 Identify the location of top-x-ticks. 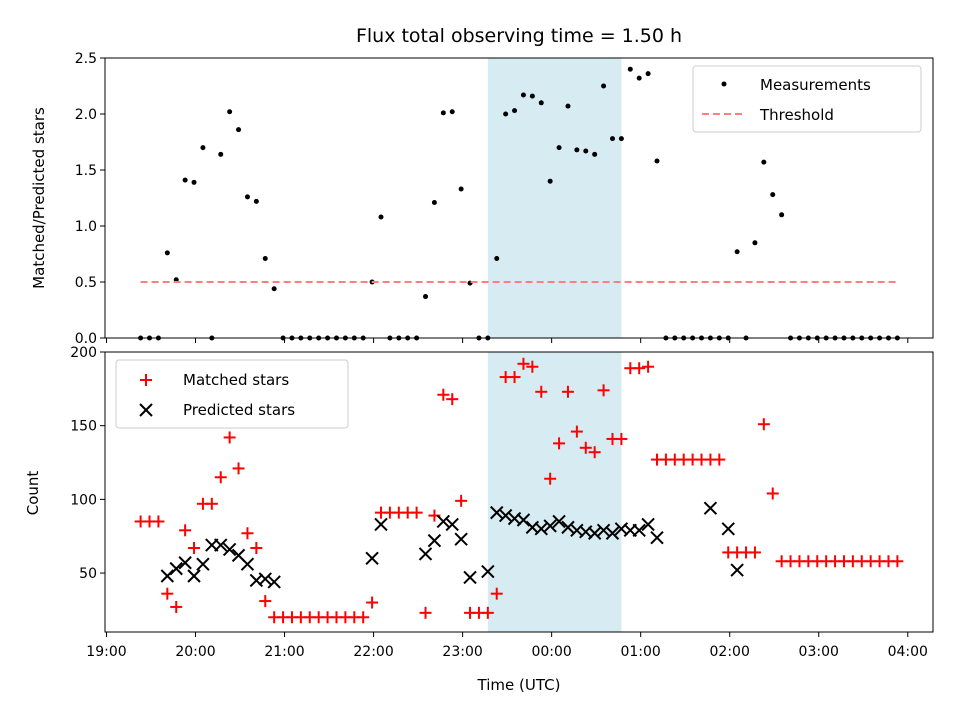
(507, 340).